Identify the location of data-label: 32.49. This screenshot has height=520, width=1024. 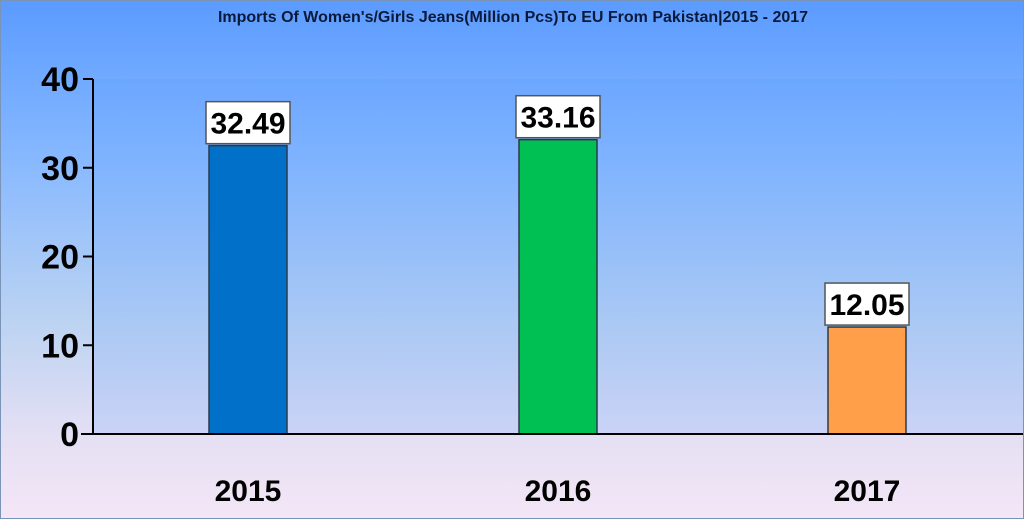
(247, 124).